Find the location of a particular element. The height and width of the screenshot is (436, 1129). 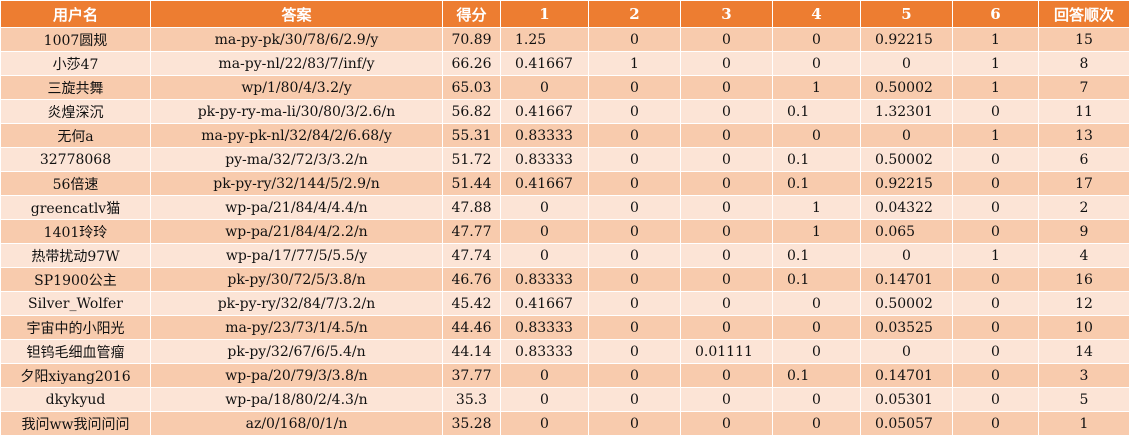

cell-score: 51.44 is located at coordinates (472, 184).